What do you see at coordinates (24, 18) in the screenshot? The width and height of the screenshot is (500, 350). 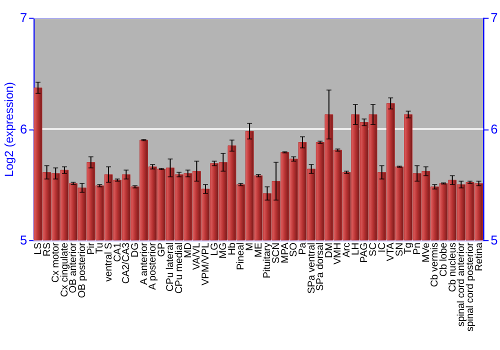 I see `y-tick-label: 7` at bounding box center [24, 18].